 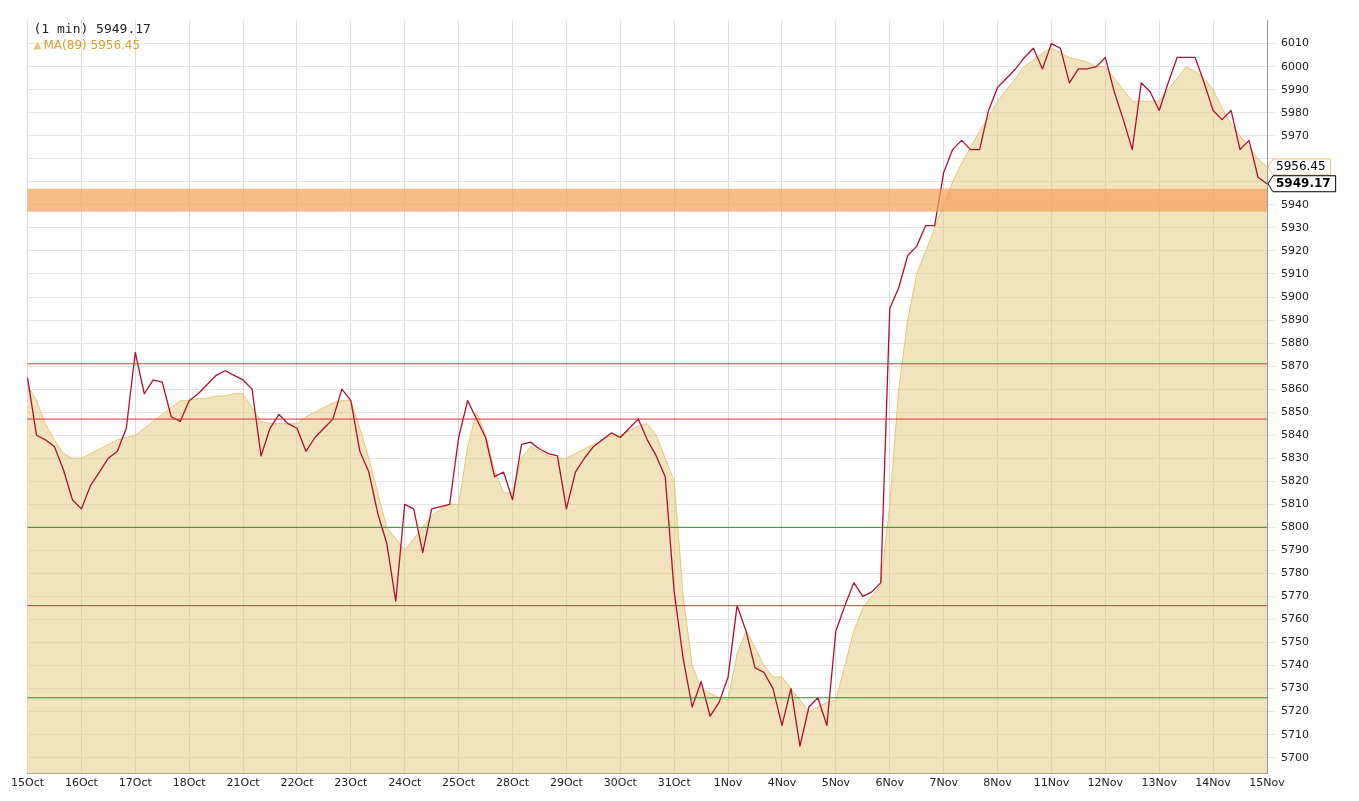 What do you see at coordinates (1295, 365) in the screenshot?
I see `y-tick-label: 5870` at bounding box center [1295, 365].